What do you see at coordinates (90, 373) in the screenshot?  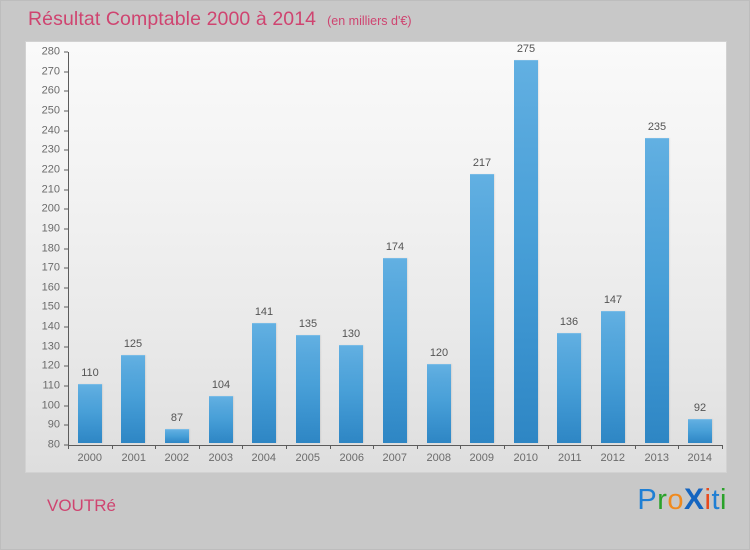 I see `bar-value-label: 110` at bounding box center [90, 373].